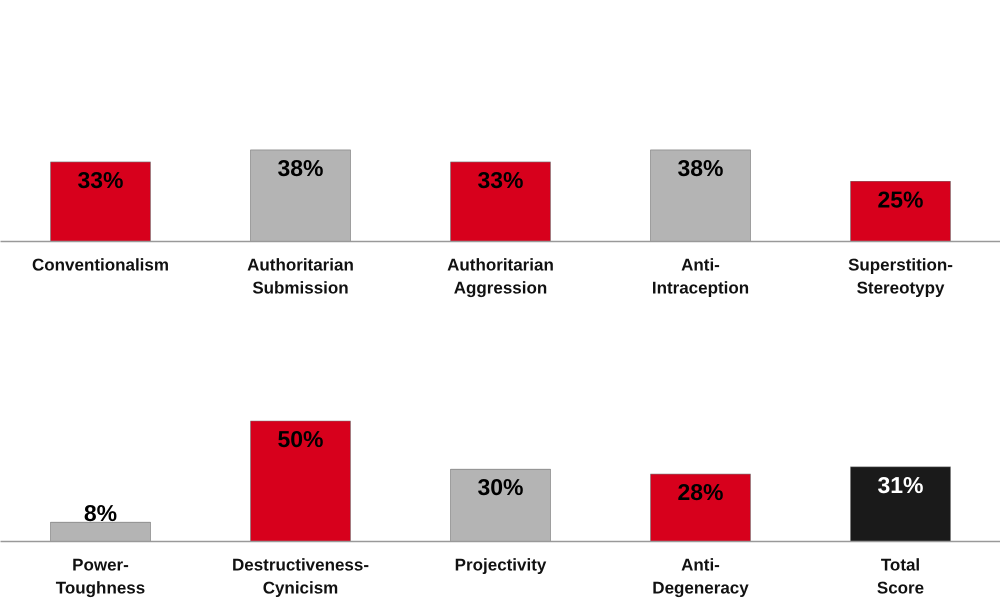  Describe the element at coordinates (500, 487) in the screenshot. I see `data-label: 30%` at that location.